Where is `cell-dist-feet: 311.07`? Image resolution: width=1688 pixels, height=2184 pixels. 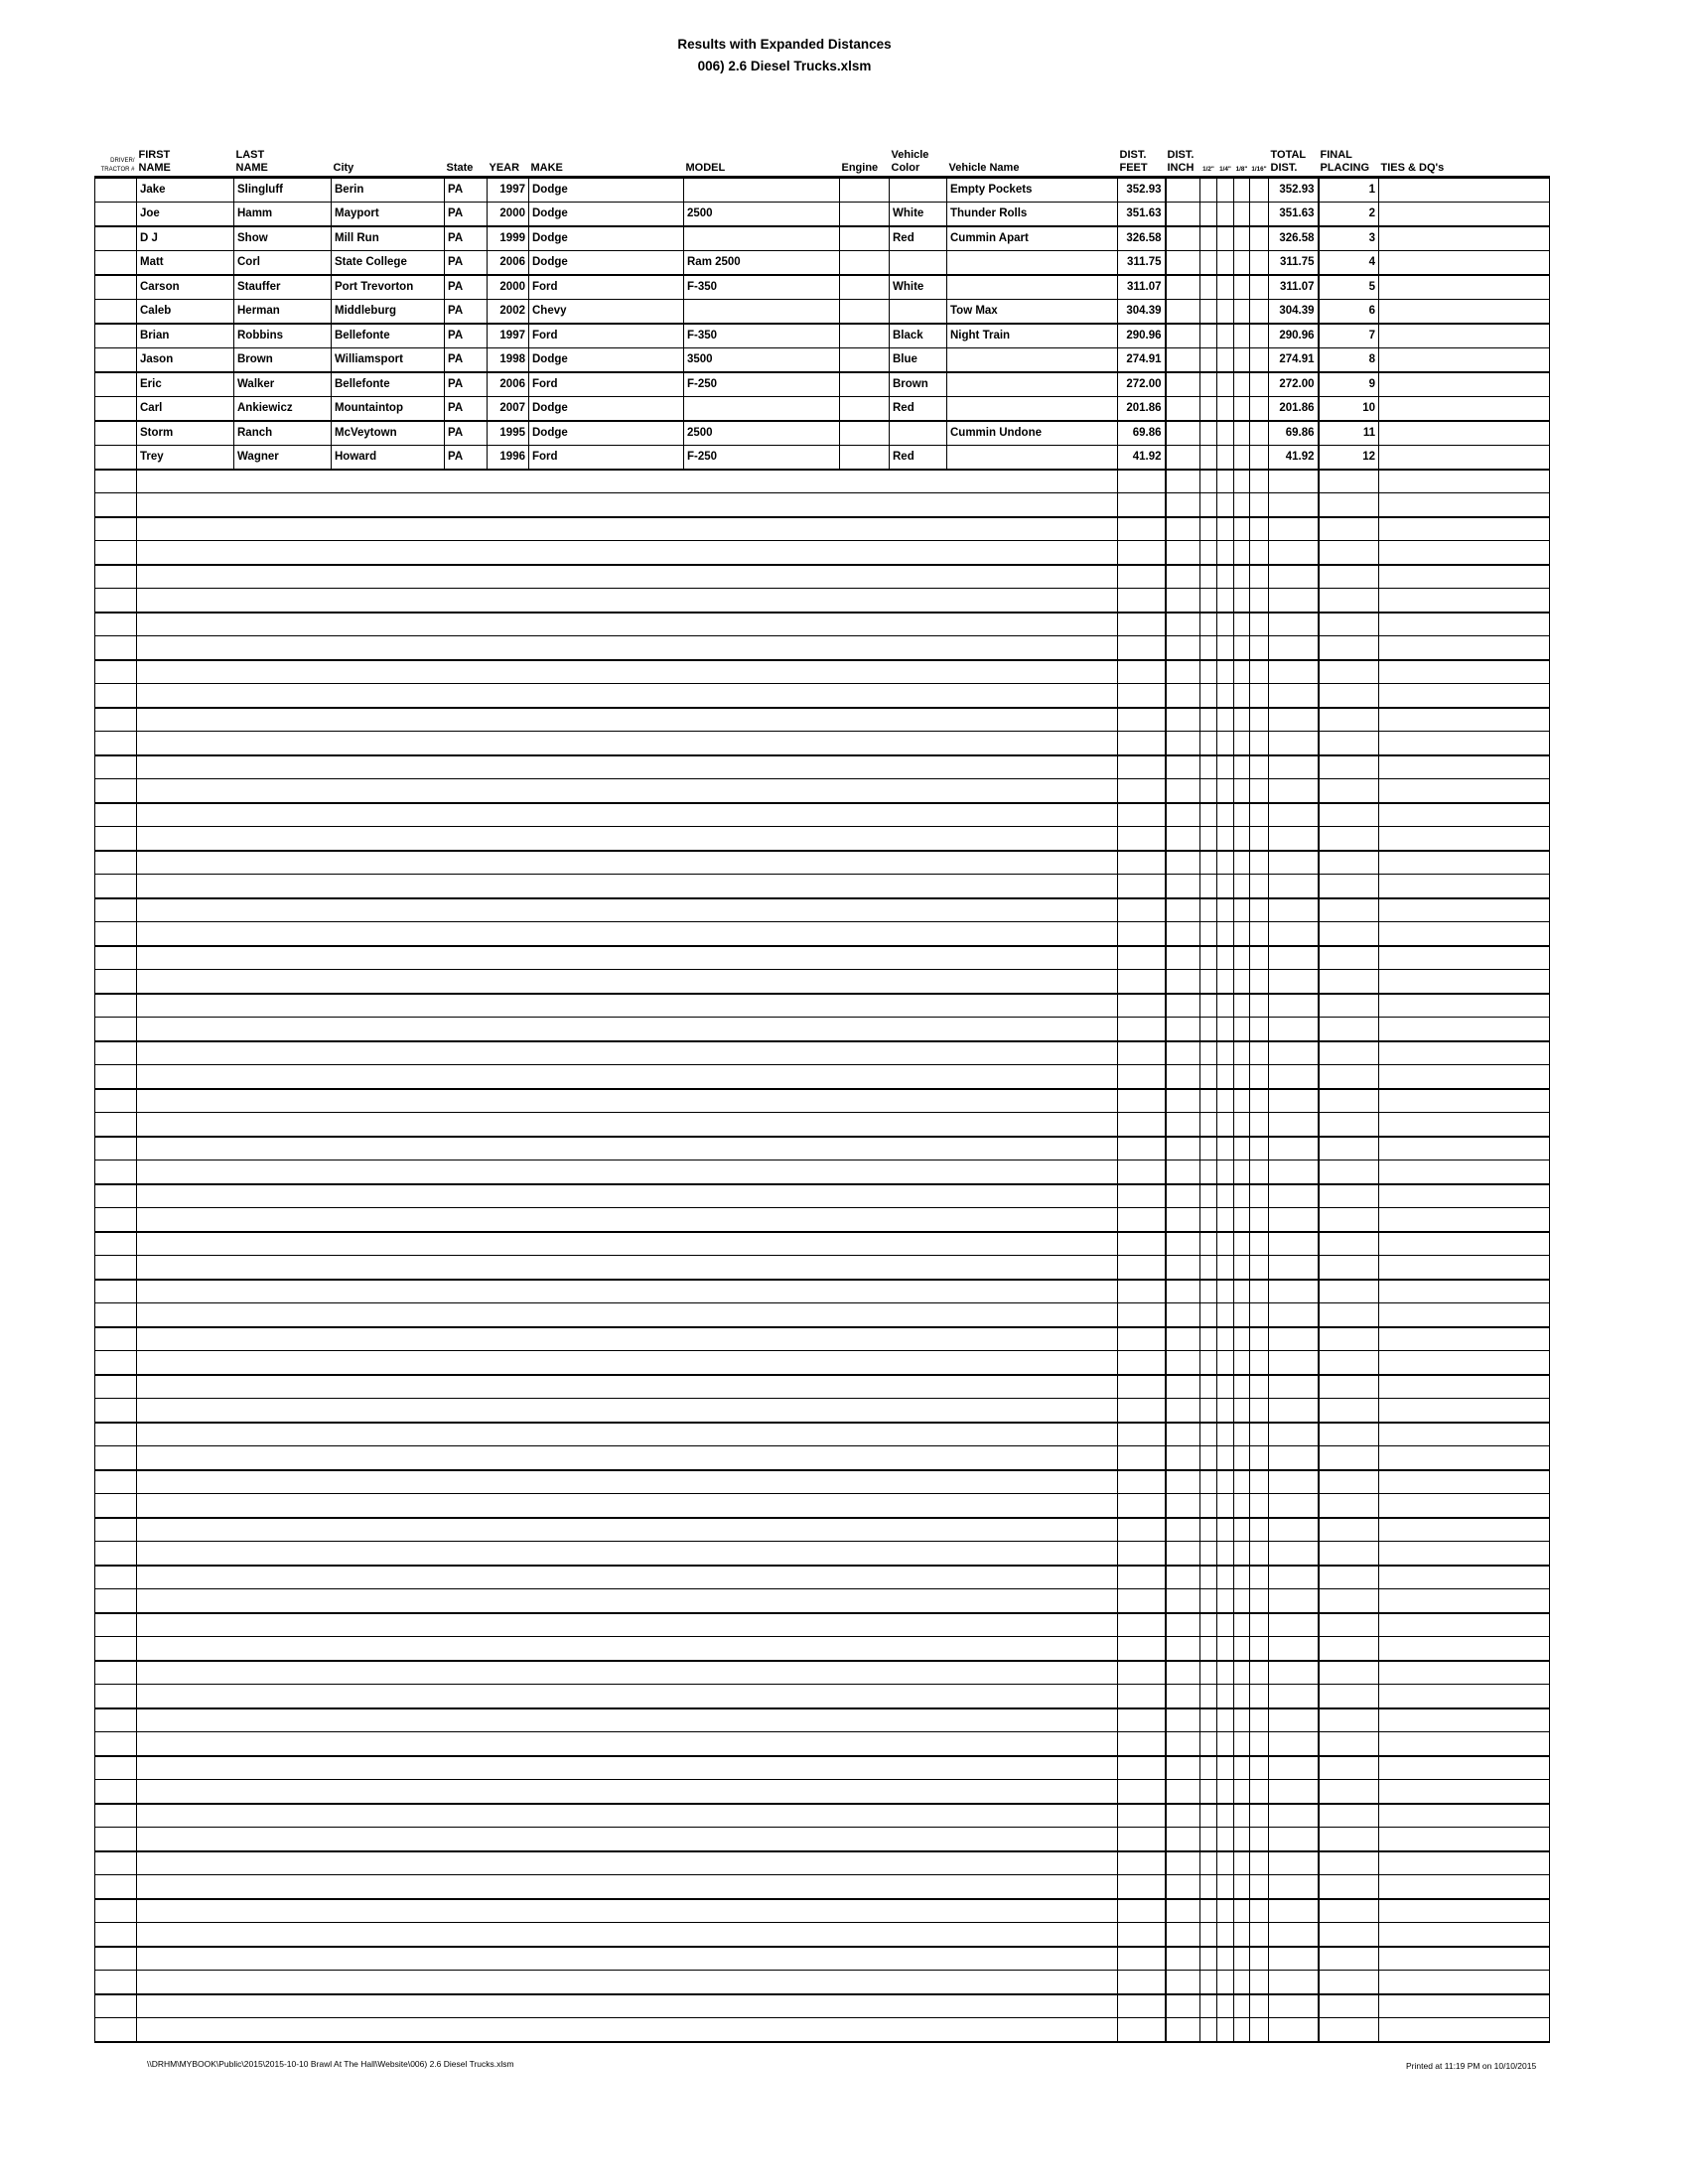
cell-dist-feet: 311.07 is located at coordinates (1141, 286).